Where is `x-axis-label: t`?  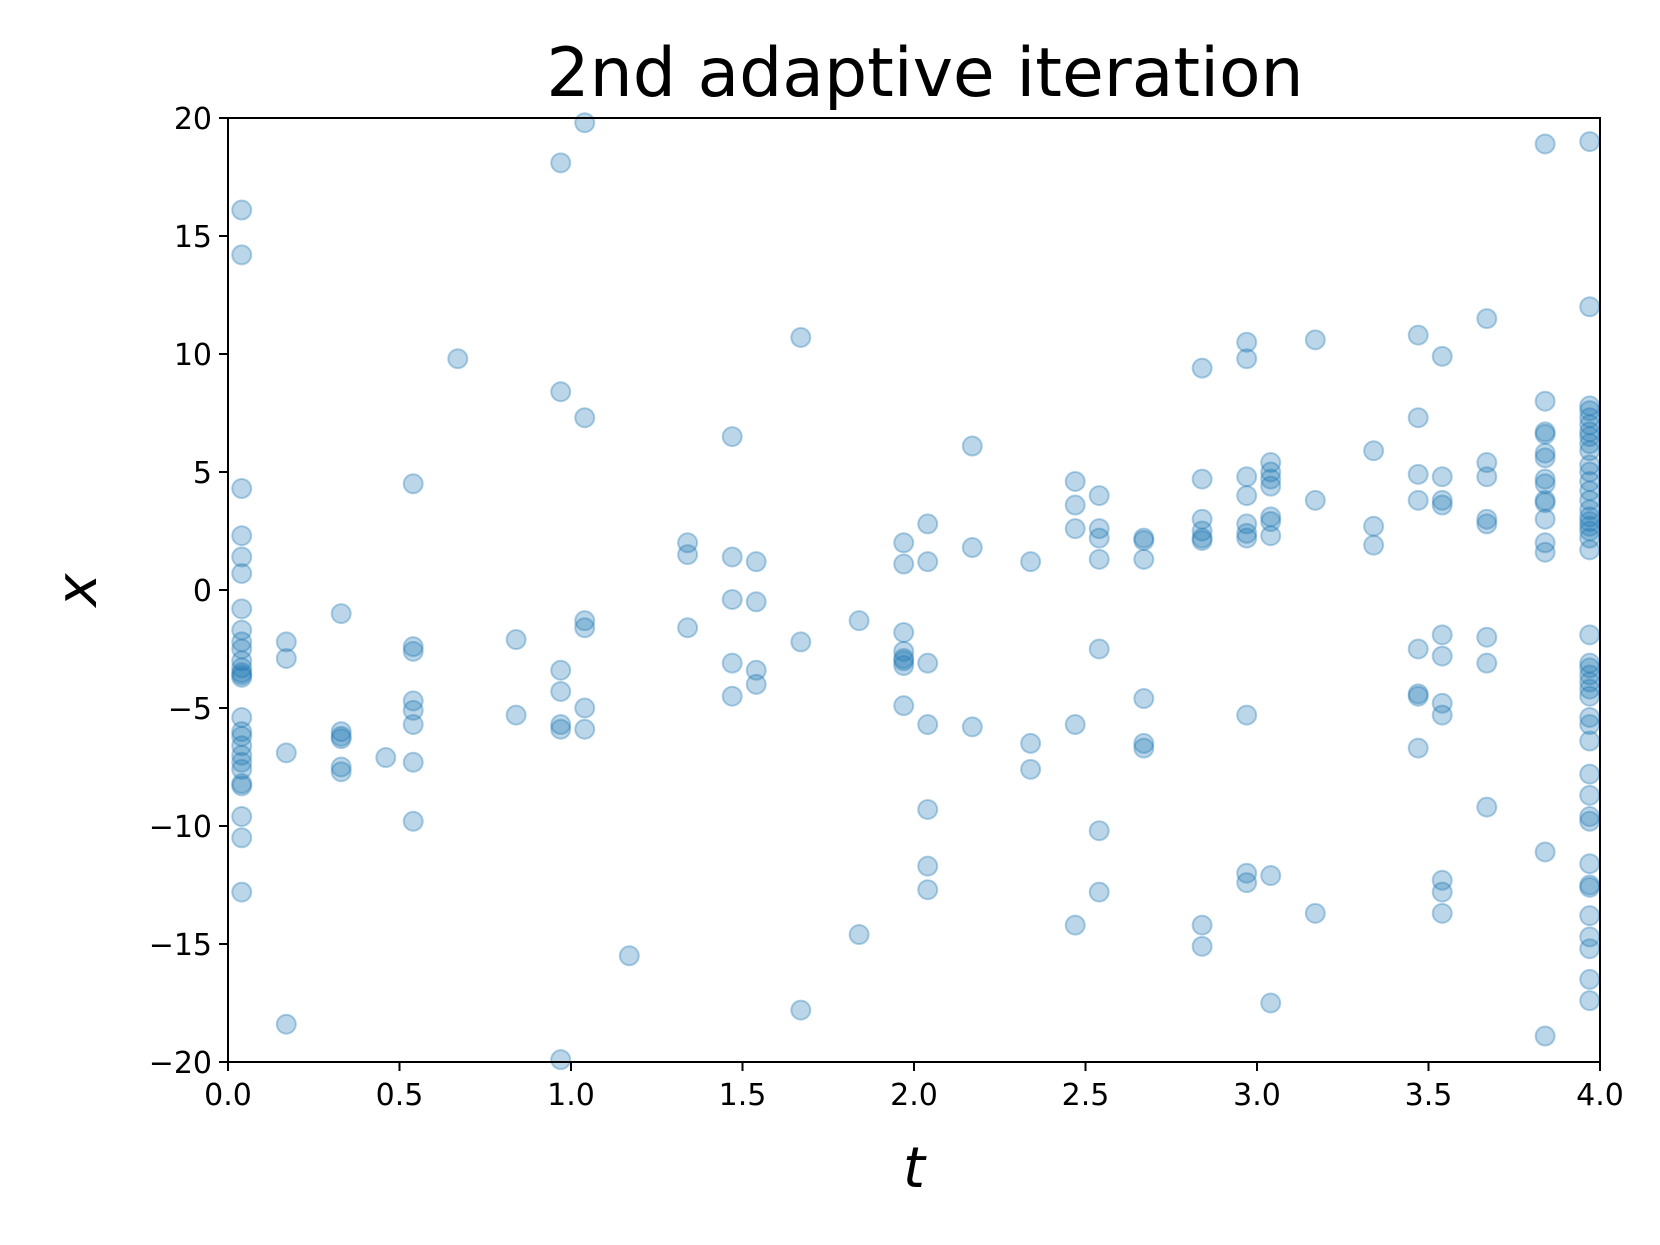 x-axis-label: t is located at coordinates (915, 1168).